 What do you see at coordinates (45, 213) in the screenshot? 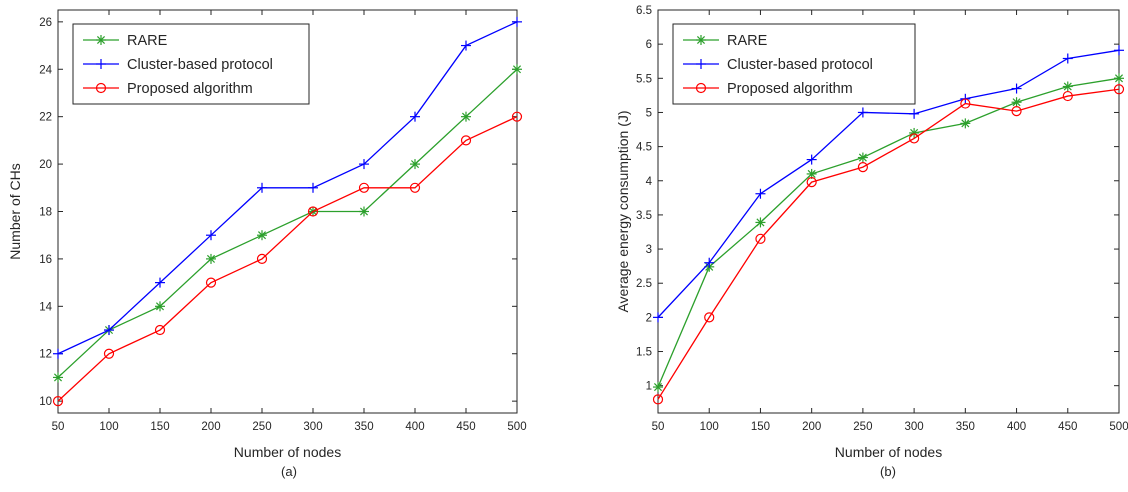
I see `y-tick-label: 18` at bounding box center [45, 213].